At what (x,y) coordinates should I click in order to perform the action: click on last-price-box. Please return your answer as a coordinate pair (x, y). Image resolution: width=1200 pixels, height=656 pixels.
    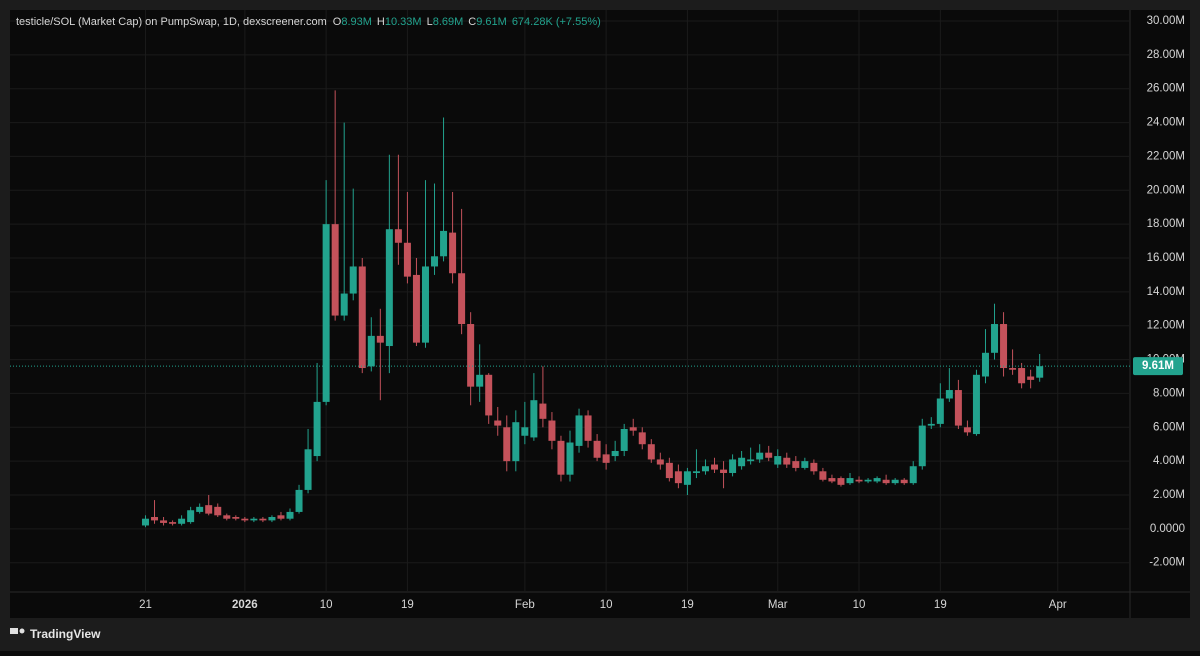
    Looking at the image, I should click on (1158, 366).